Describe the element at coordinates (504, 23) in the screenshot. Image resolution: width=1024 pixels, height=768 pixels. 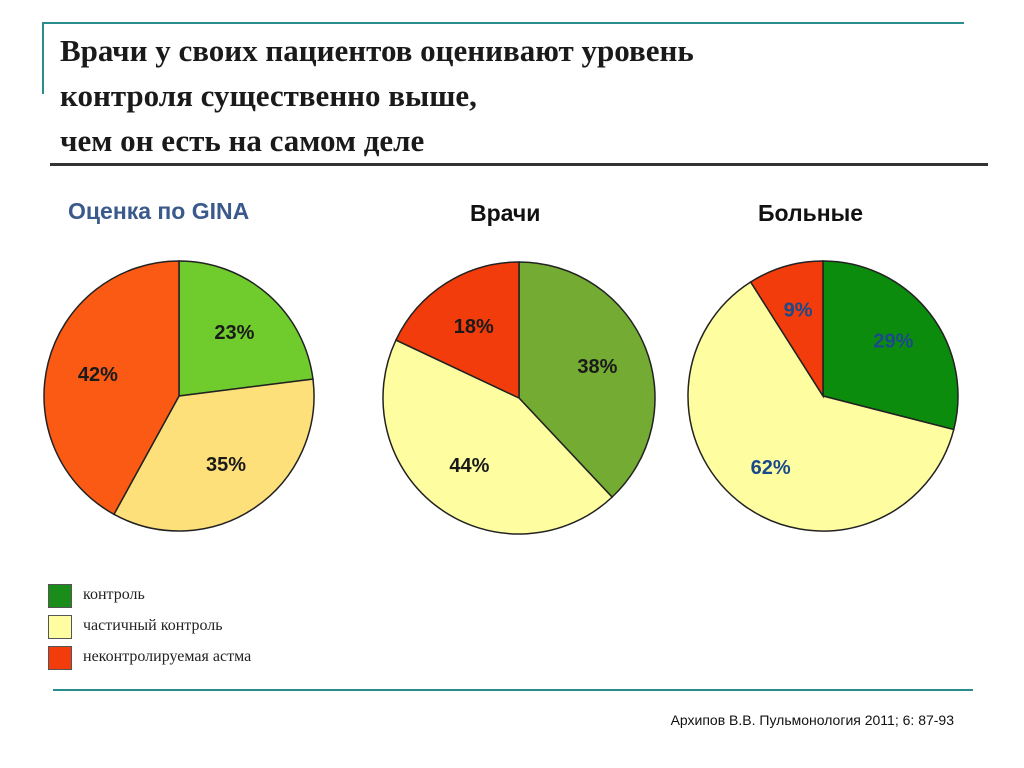
I see `frame-top-line` at that location.